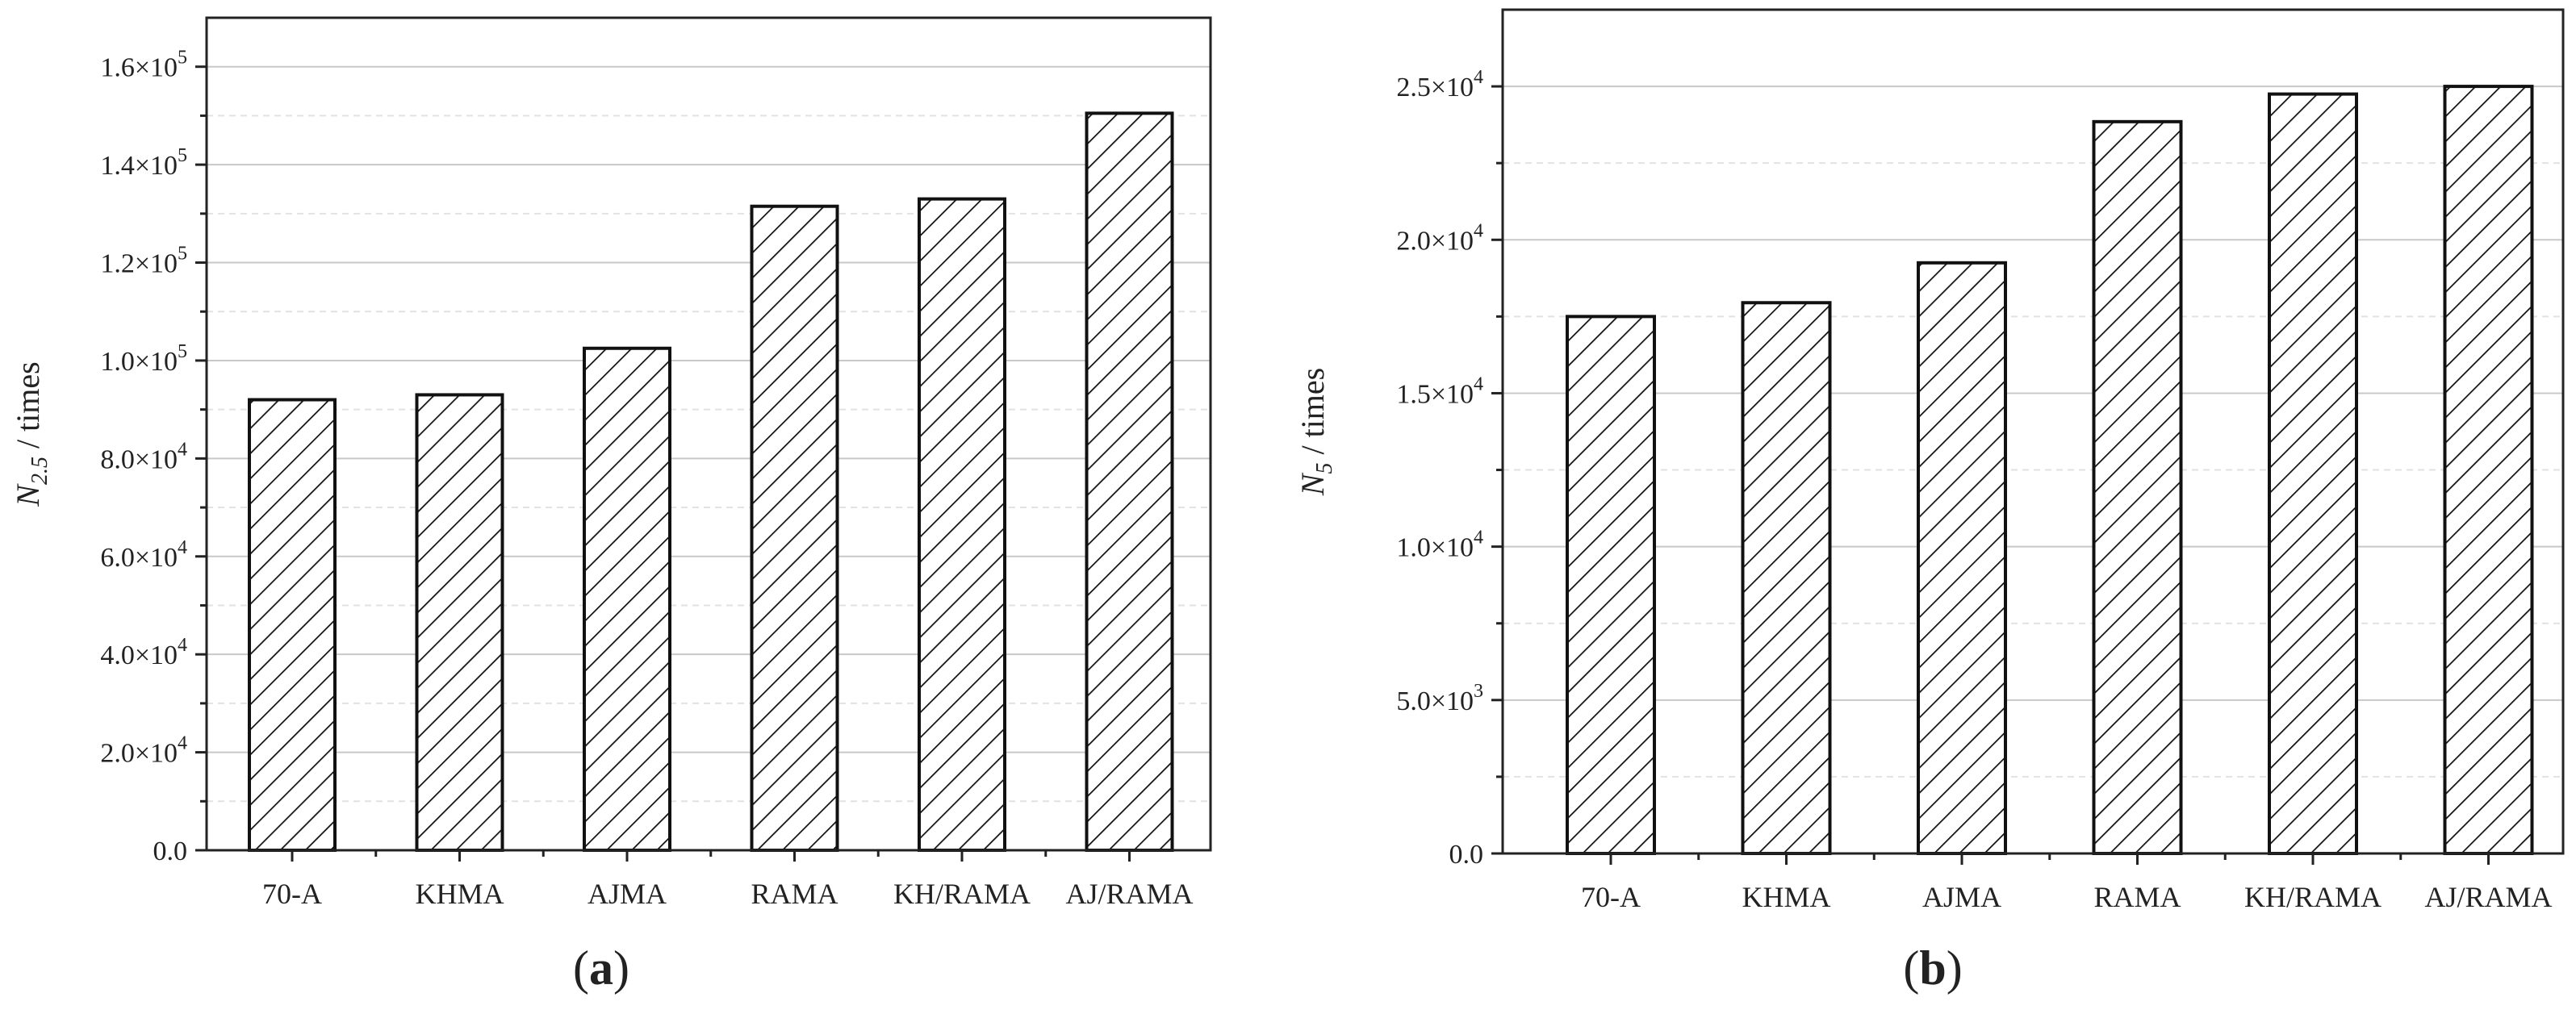  Describe the element at coordinates (143, 261) in the screenshot. I see `y-tick-label: 1.2×10⁵` at that location.